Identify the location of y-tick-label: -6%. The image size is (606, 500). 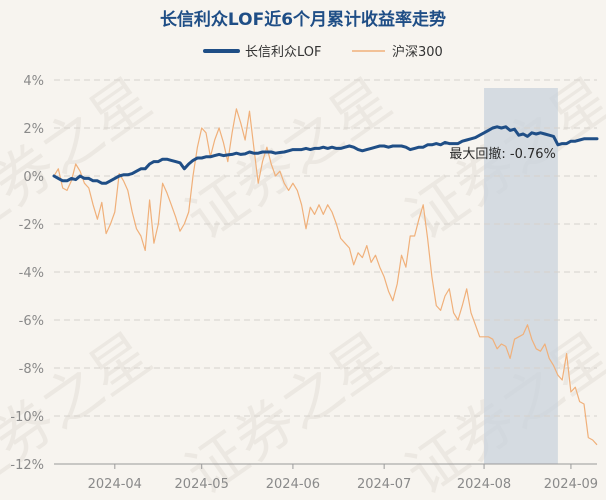
(31, 321).